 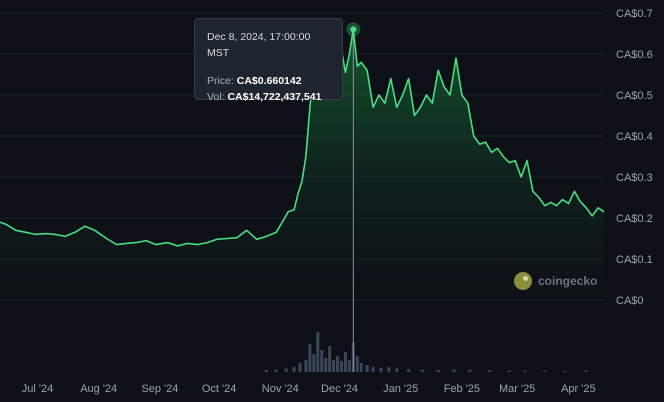 I want to click on tooltip-price-row: Price: CA$0.660142, so click(x=268, y=81).